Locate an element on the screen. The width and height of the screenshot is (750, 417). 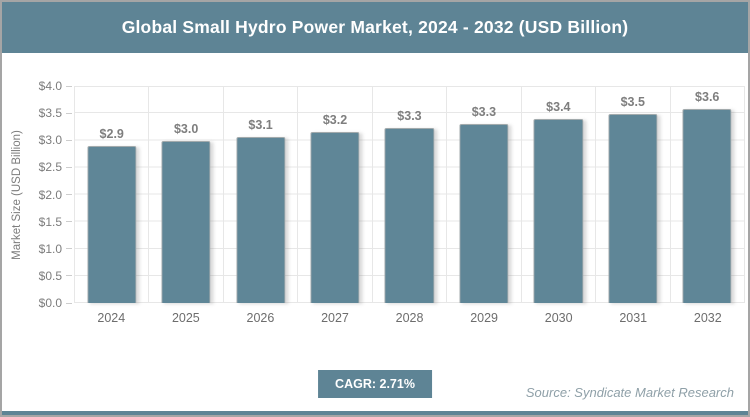
y-tick-label: $2.5 is located at coordinates (50, 167).